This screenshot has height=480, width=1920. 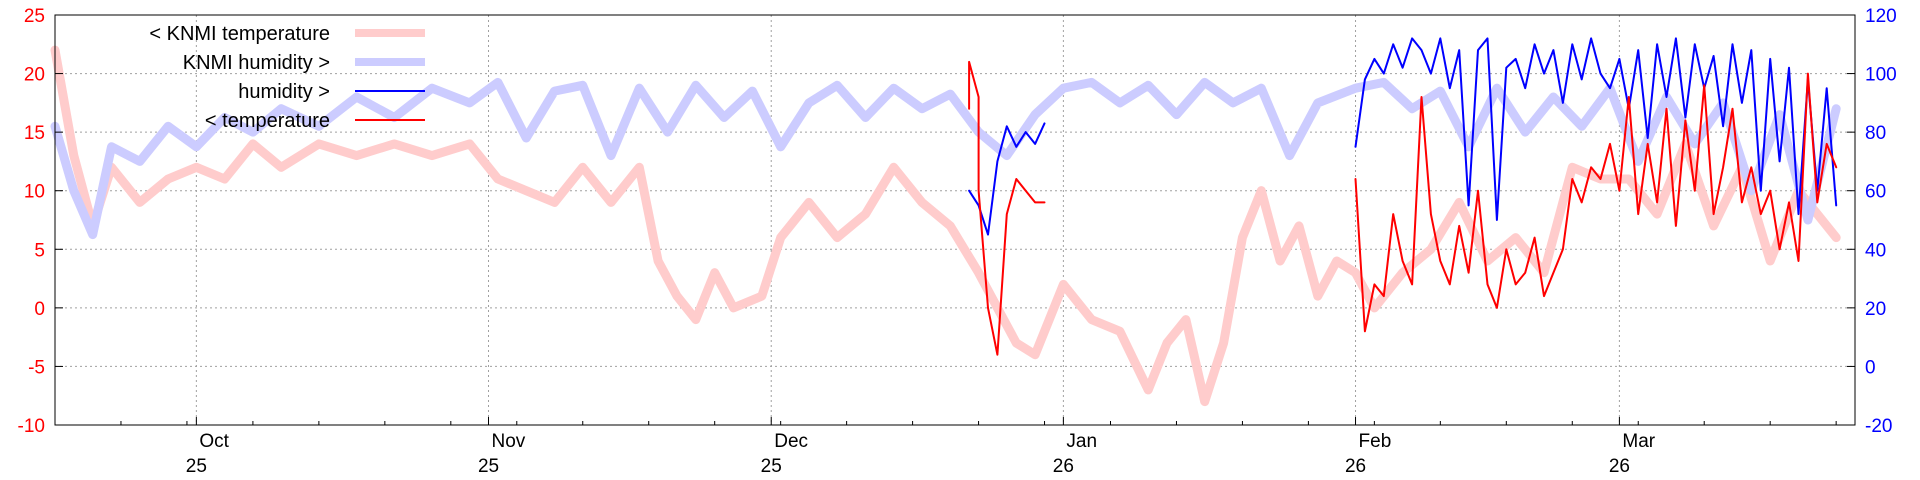 What do you see at coordinates (214, 441) in the screenshot?
I see `x-tick-month-label: Oct` at bounding box center [214, 441].